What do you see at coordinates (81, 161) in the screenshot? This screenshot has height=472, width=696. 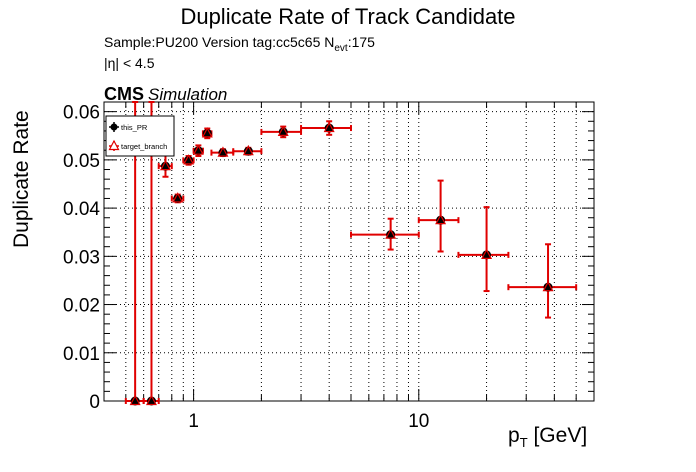 I see `y-tick-label: 0.05` at bounding box center [81, 161].